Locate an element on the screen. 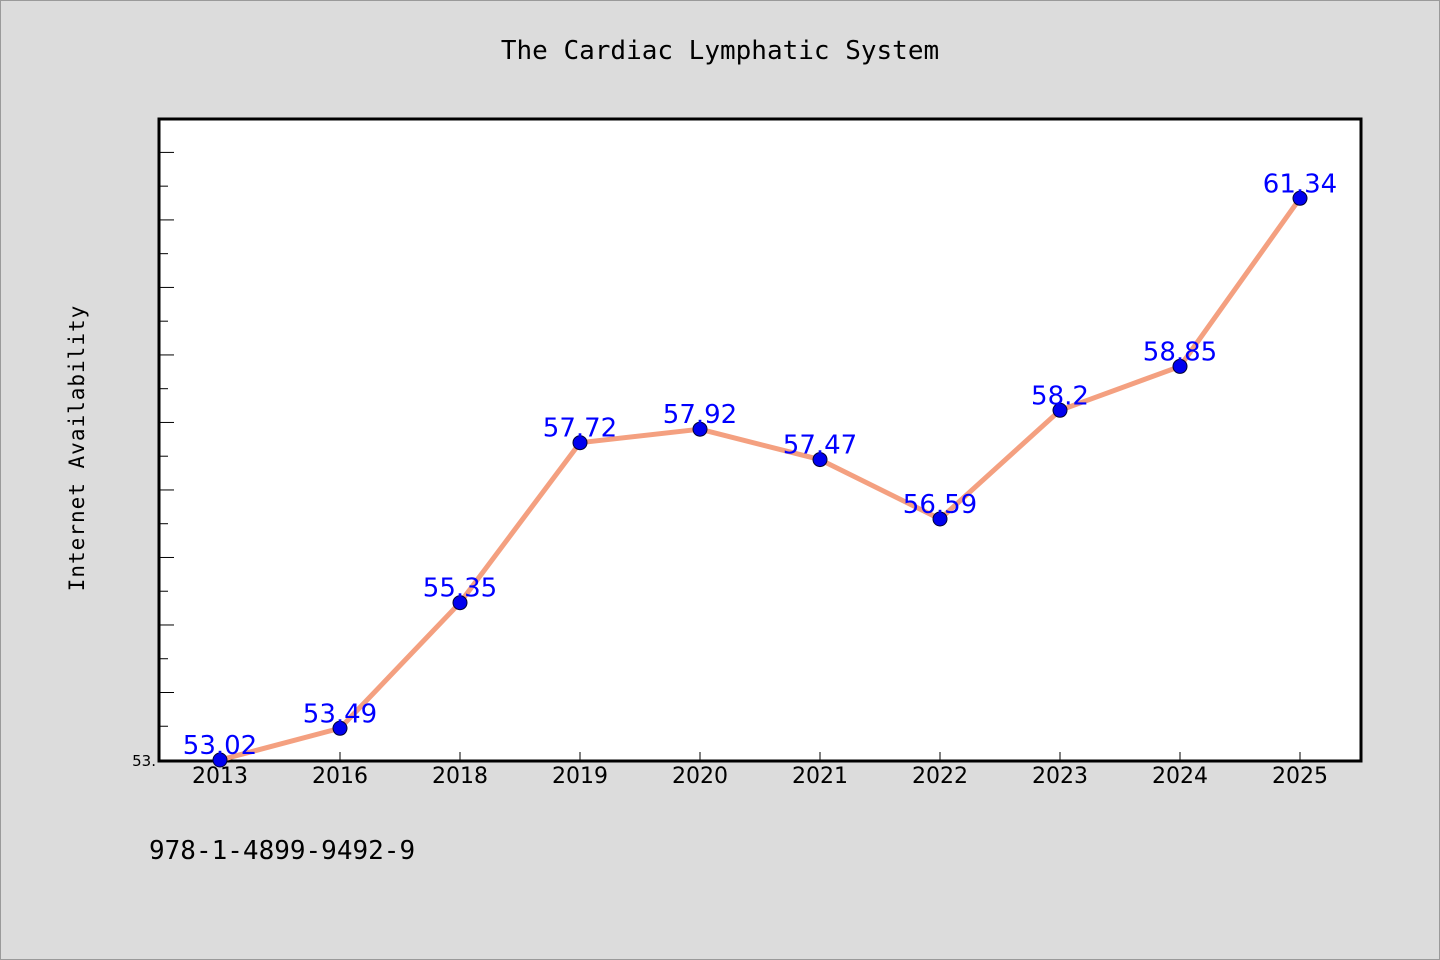 The height and width of the screenshot is (960, 1440). data-label: 53.49 is located at coordinates (340, 714).